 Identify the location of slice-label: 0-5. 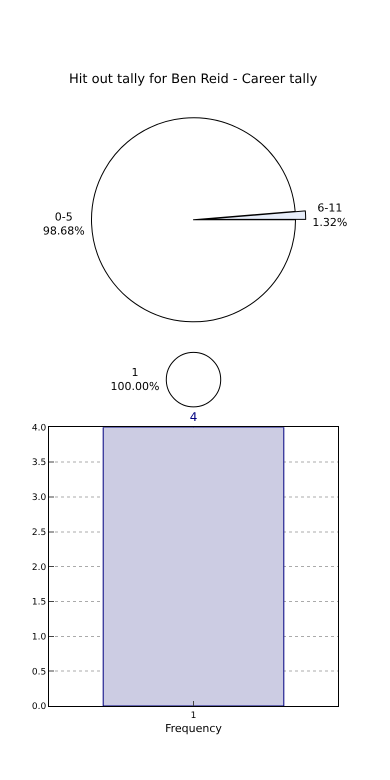
(63, 217).